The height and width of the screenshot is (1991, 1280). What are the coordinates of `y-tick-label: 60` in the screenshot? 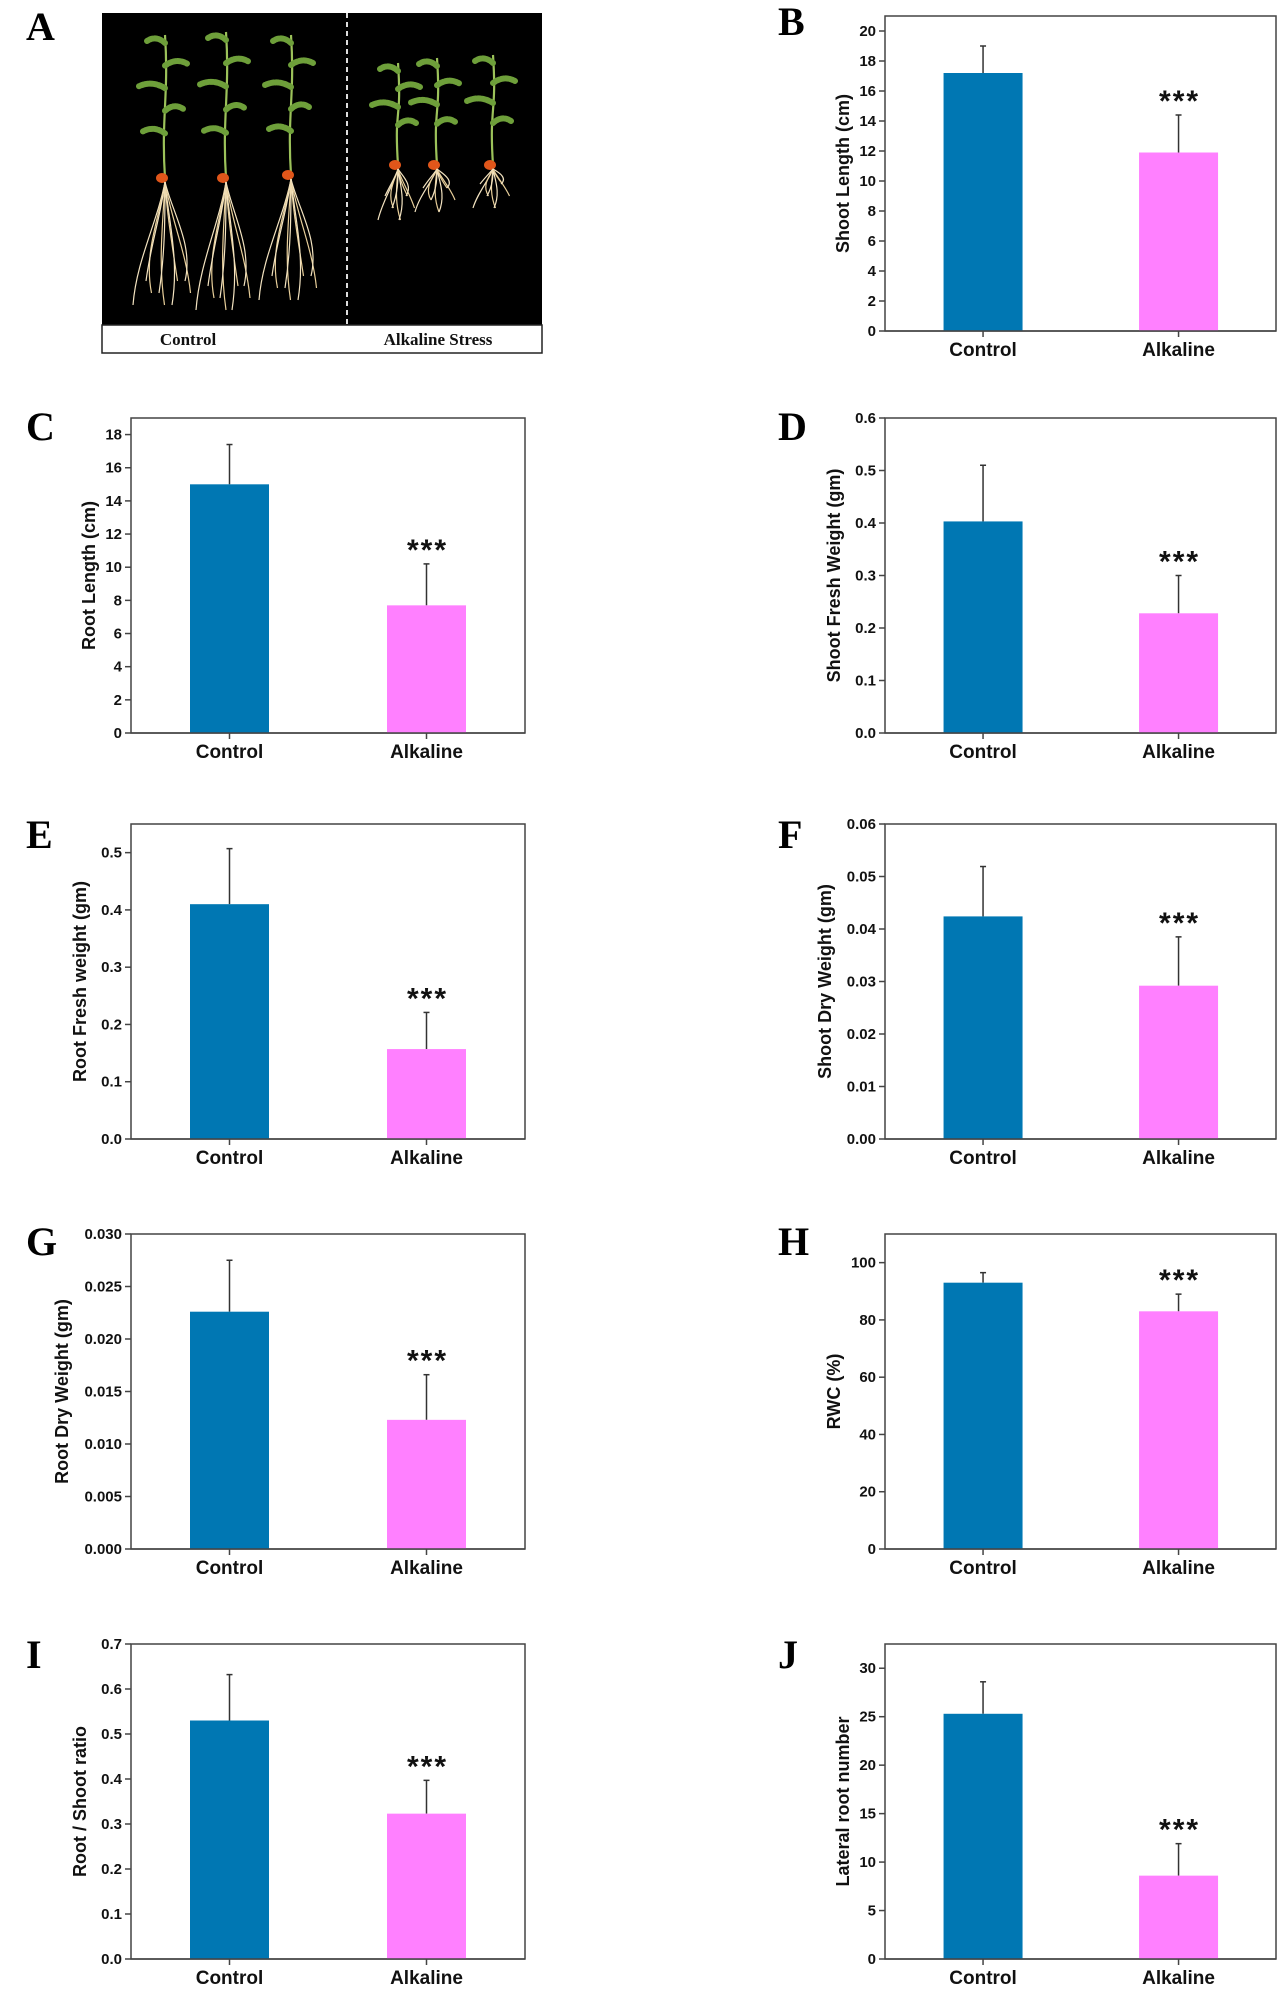 It's located at (867, 1377).